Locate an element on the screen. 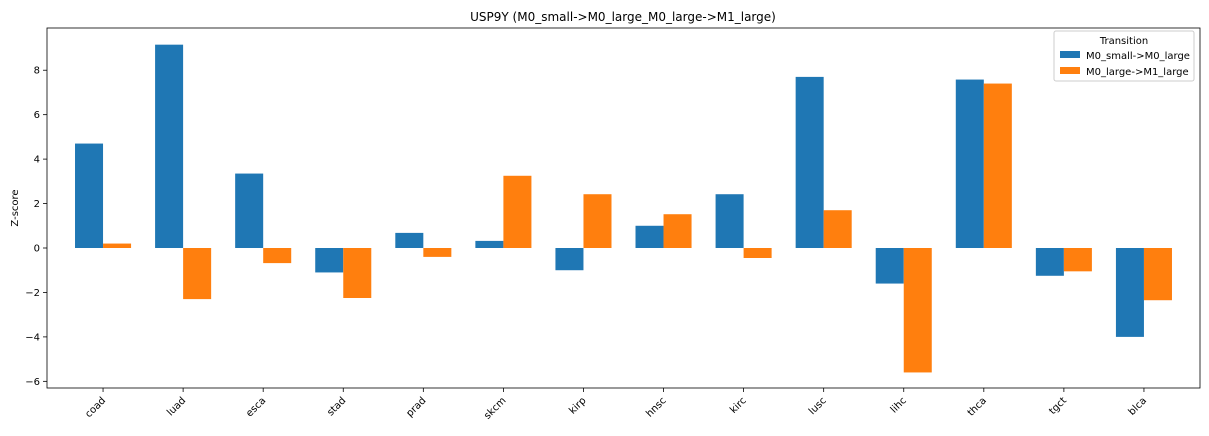  bar-series-2-lihc is located at coordinates (917, 310).